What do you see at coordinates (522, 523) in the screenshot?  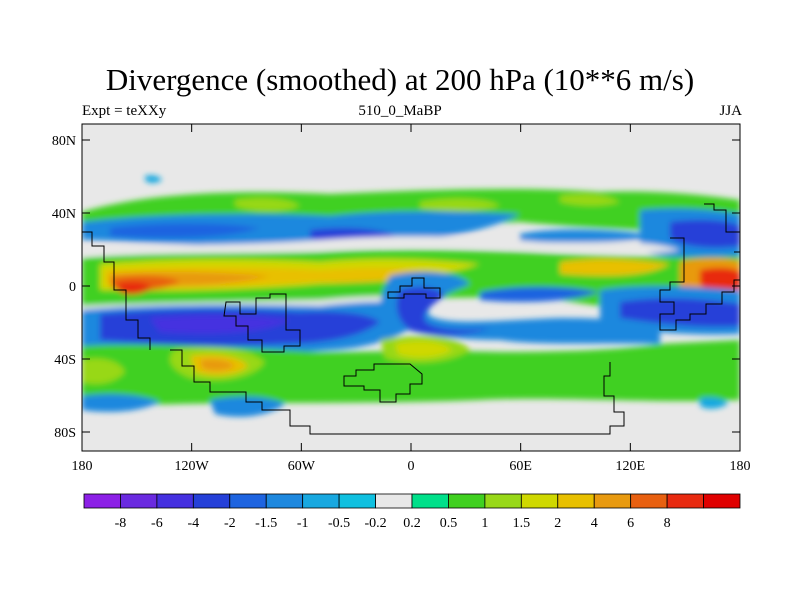 I see `colorbar-label: 1.5` at bounding box center [522, 523].